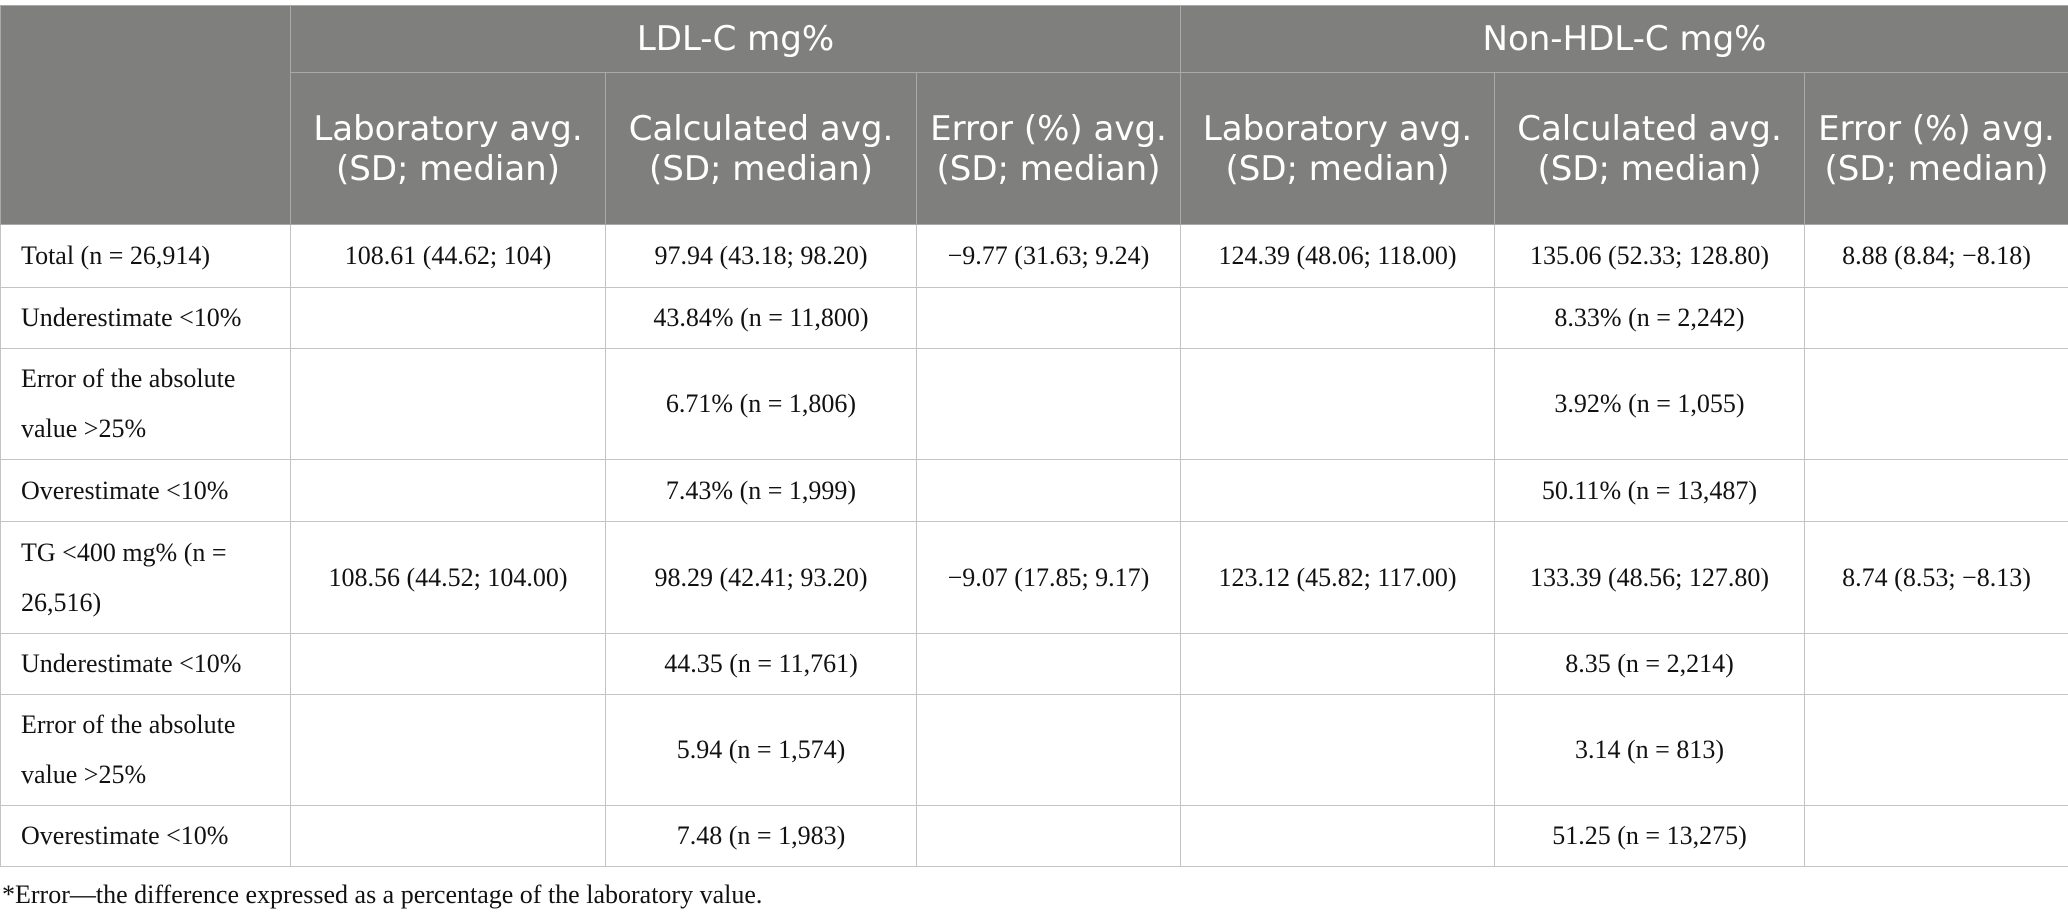 The width and height of the screenshot is (2068, 921). Describe the element at coordinates (1649, 577) in the screenshot. I see `table-cell: 133.39 (48.56; 127.80)` at that location.